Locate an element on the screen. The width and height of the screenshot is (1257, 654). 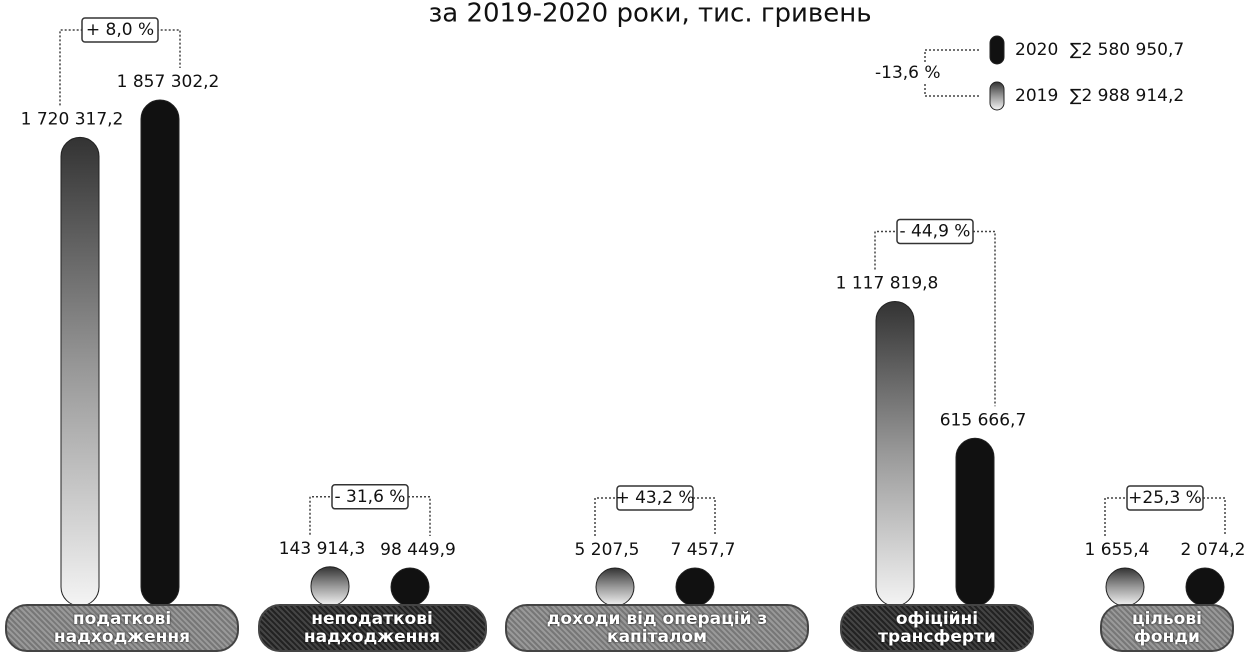
value-label: 1 655,4 is located at coordinates (1117, 550).